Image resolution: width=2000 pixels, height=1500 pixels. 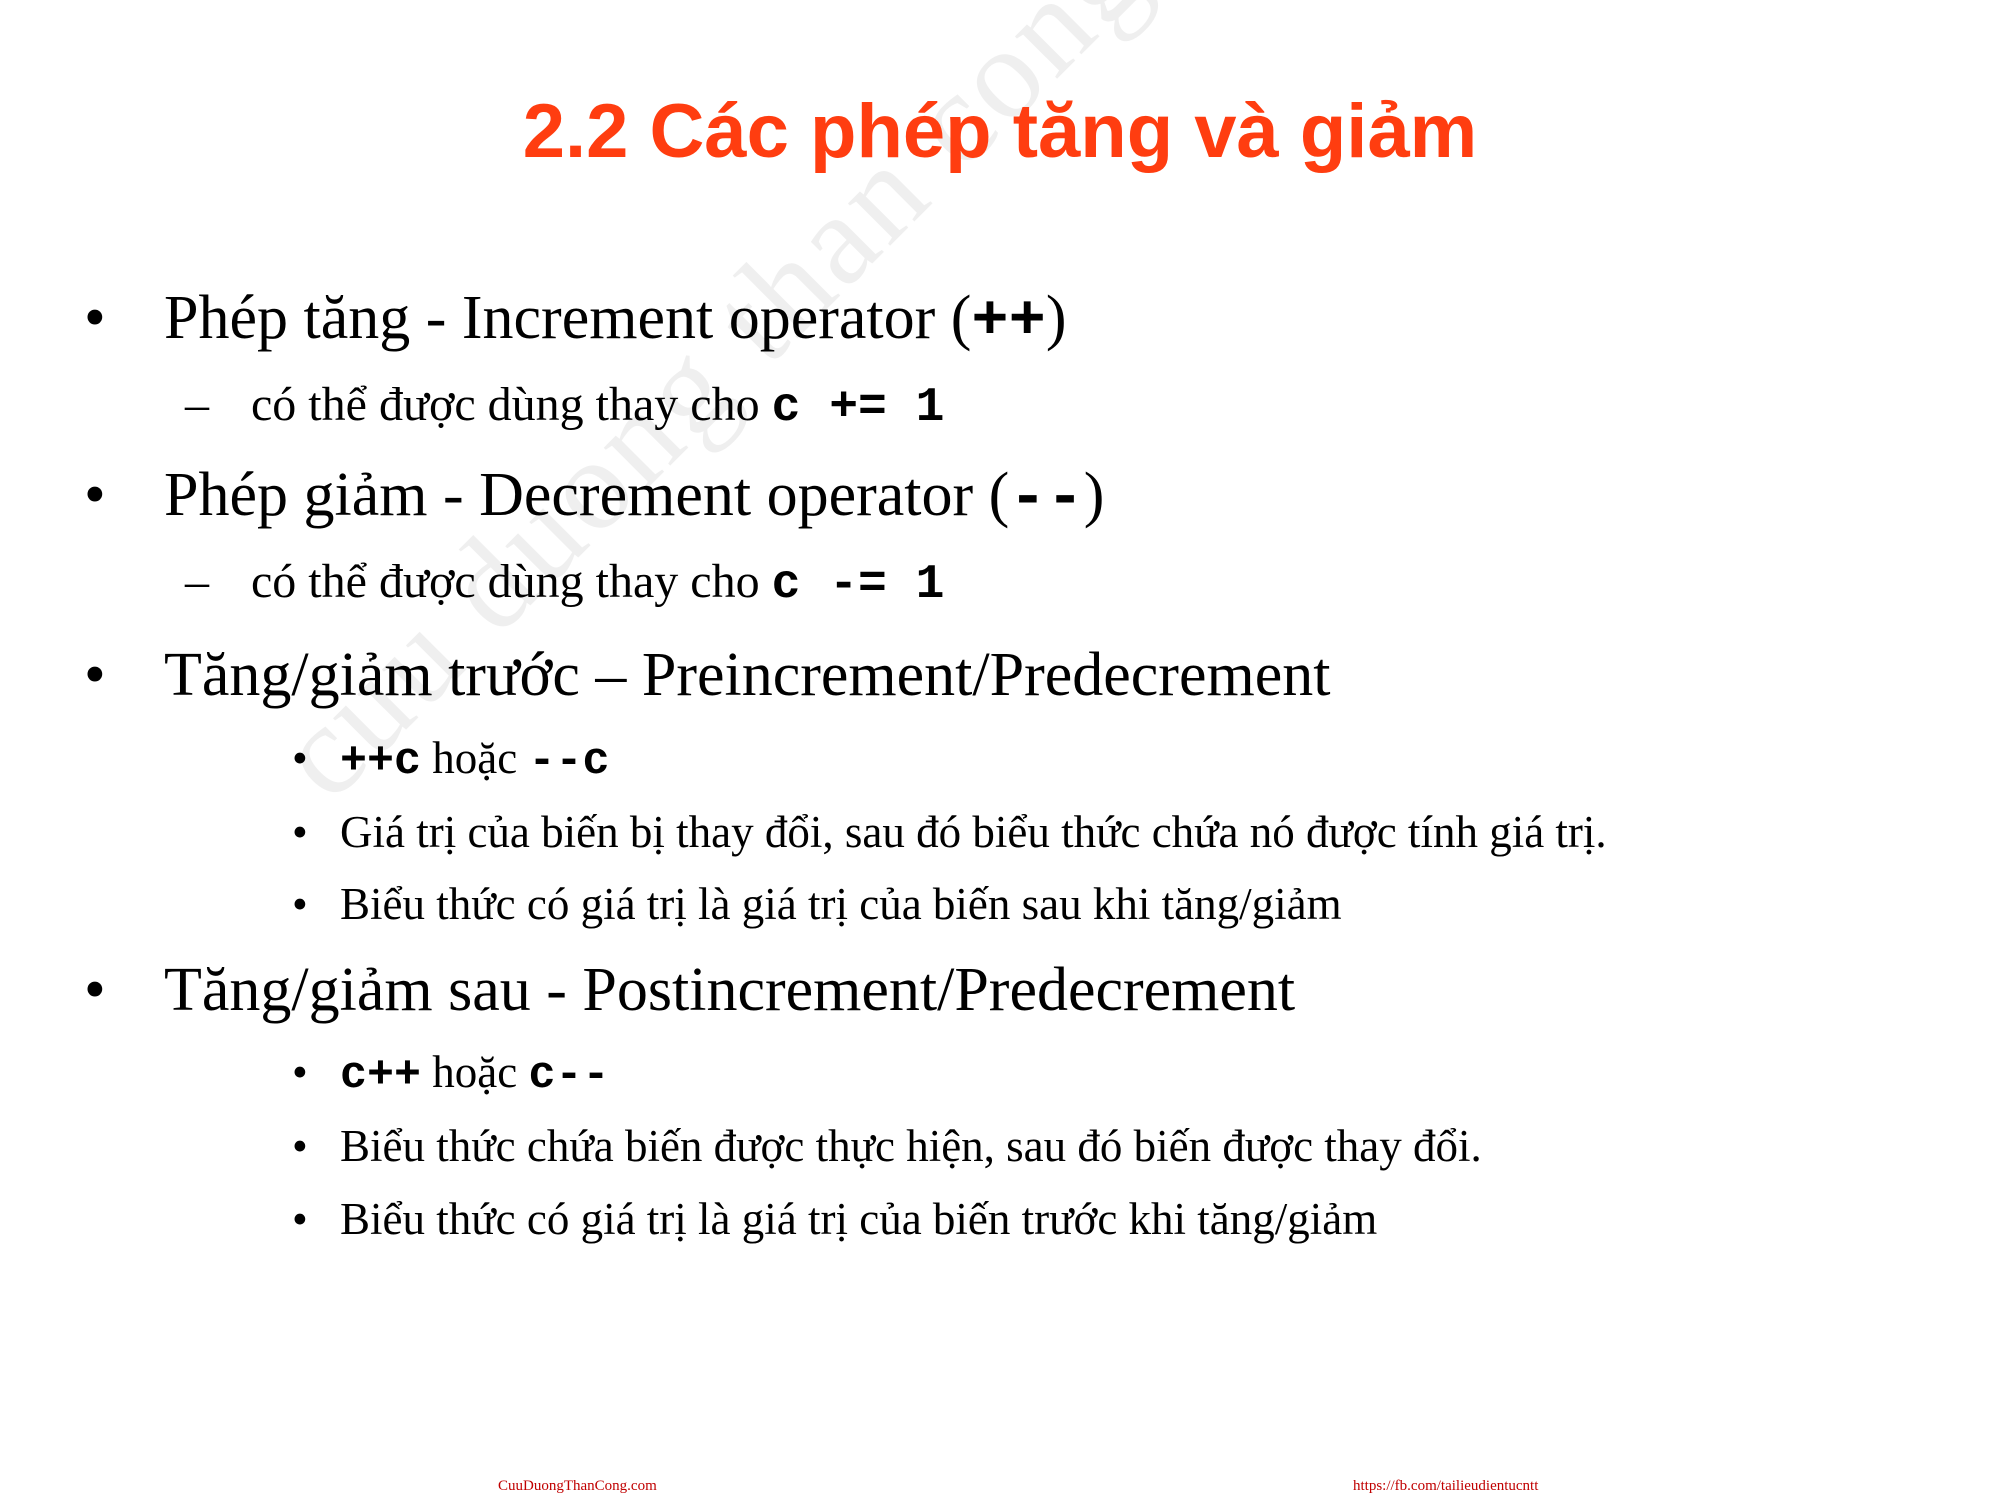 I want to click on footer-right-link: https://fb.com/tailieudientucntt, so click(x=1446, y=1486).